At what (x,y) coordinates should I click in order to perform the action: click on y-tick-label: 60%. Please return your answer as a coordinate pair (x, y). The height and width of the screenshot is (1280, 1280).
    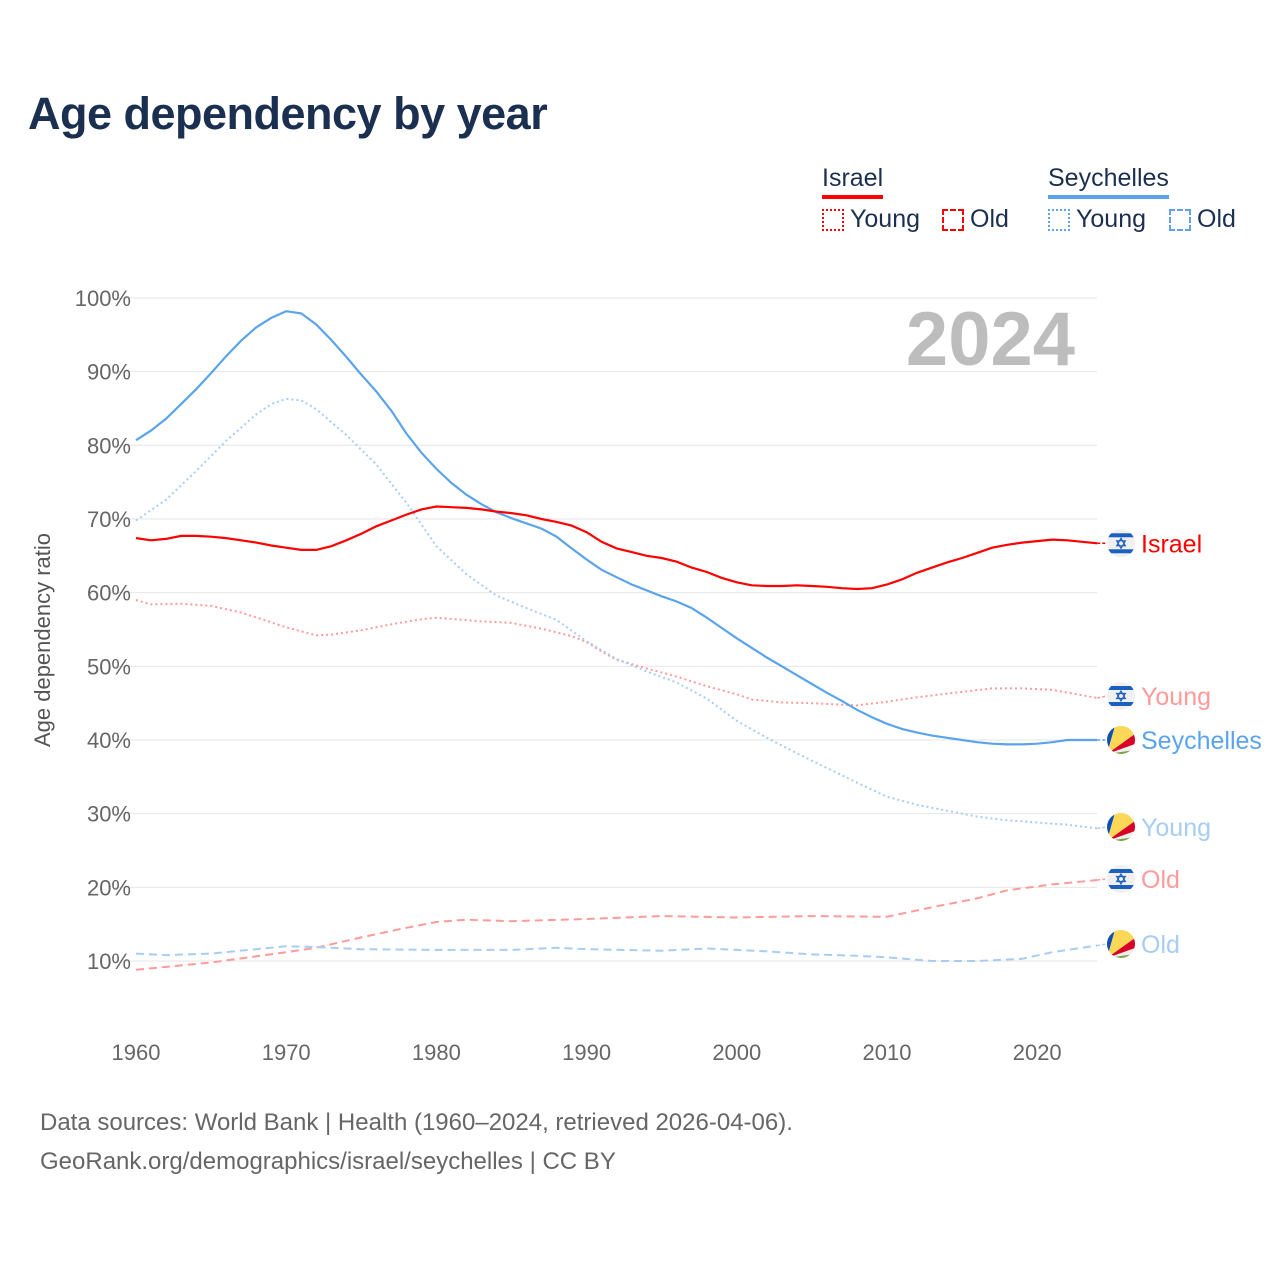
    Looking at the image, I should click on (109, 593).